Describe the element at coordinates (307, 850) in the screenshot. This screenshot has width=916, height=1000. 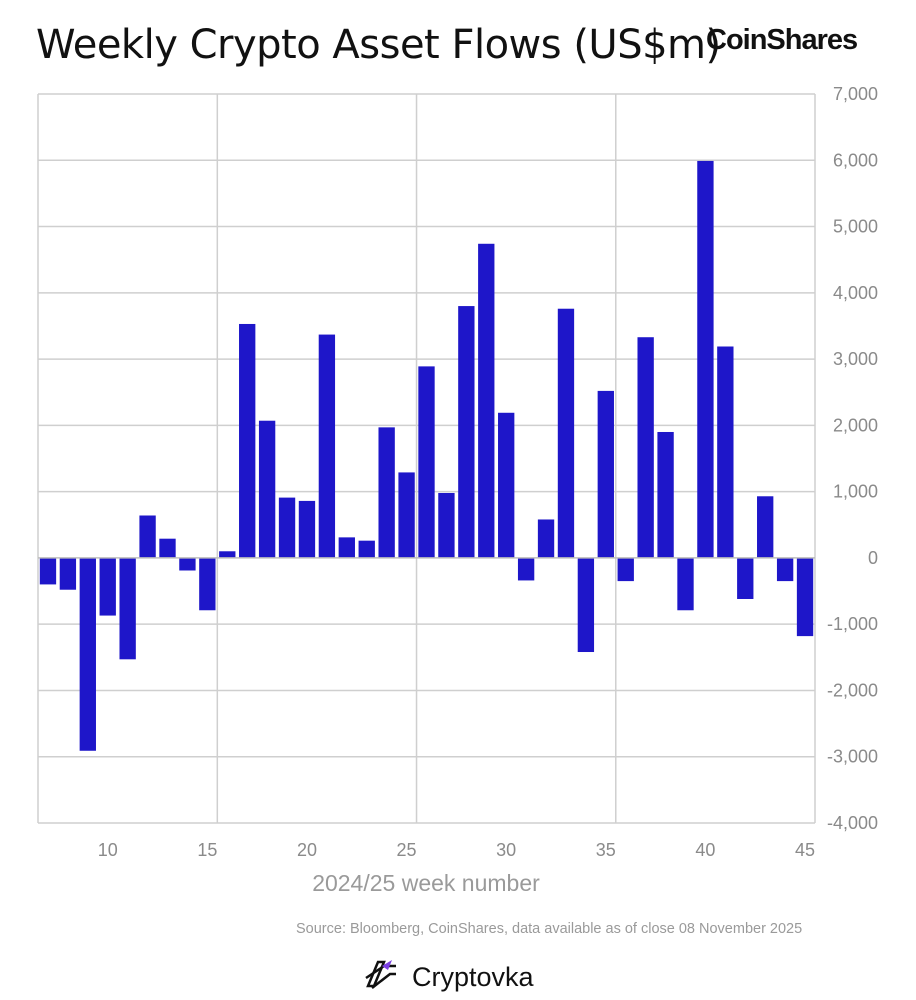
I see `x-tick-label: 20` at that location.